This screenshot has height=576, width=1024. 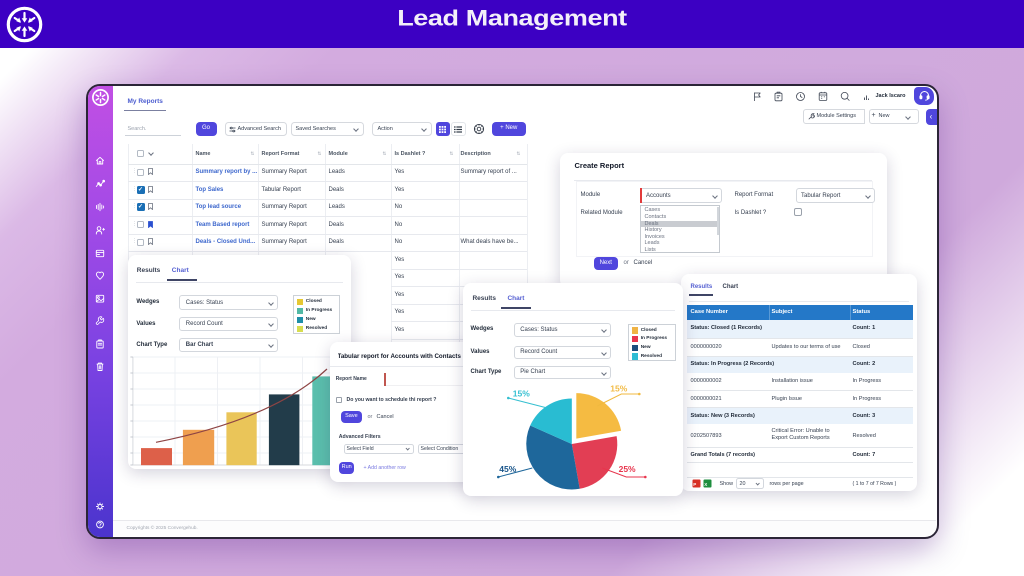 I want to click on svg-text: X, so click(x=705, y=484).